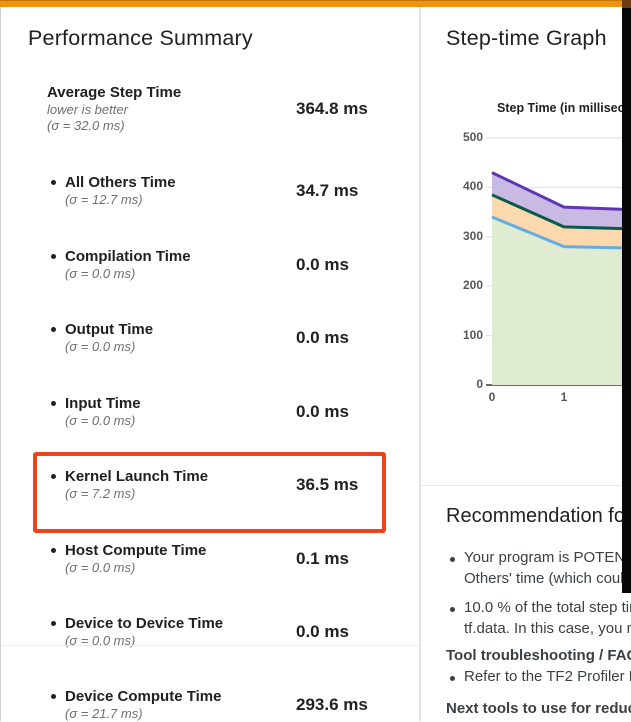 Image resolution: width=631 pixels, height=722 pixels. I want to click on metric-label: Average Step Time, so click(114, 92).